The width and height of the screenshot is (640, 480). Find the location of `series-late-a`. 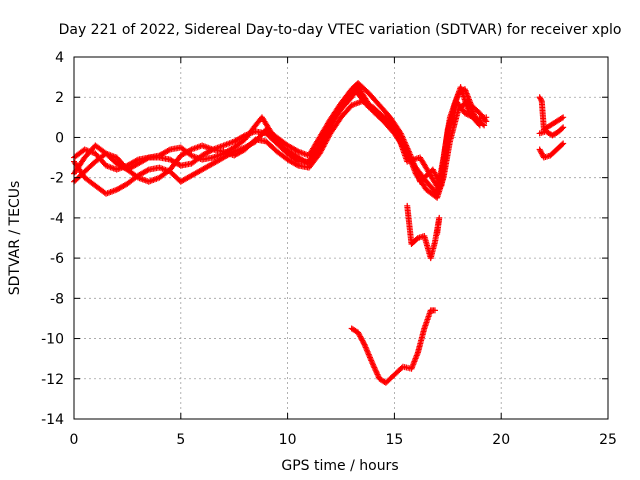

series-late-a is located at coordinates (551, 113).